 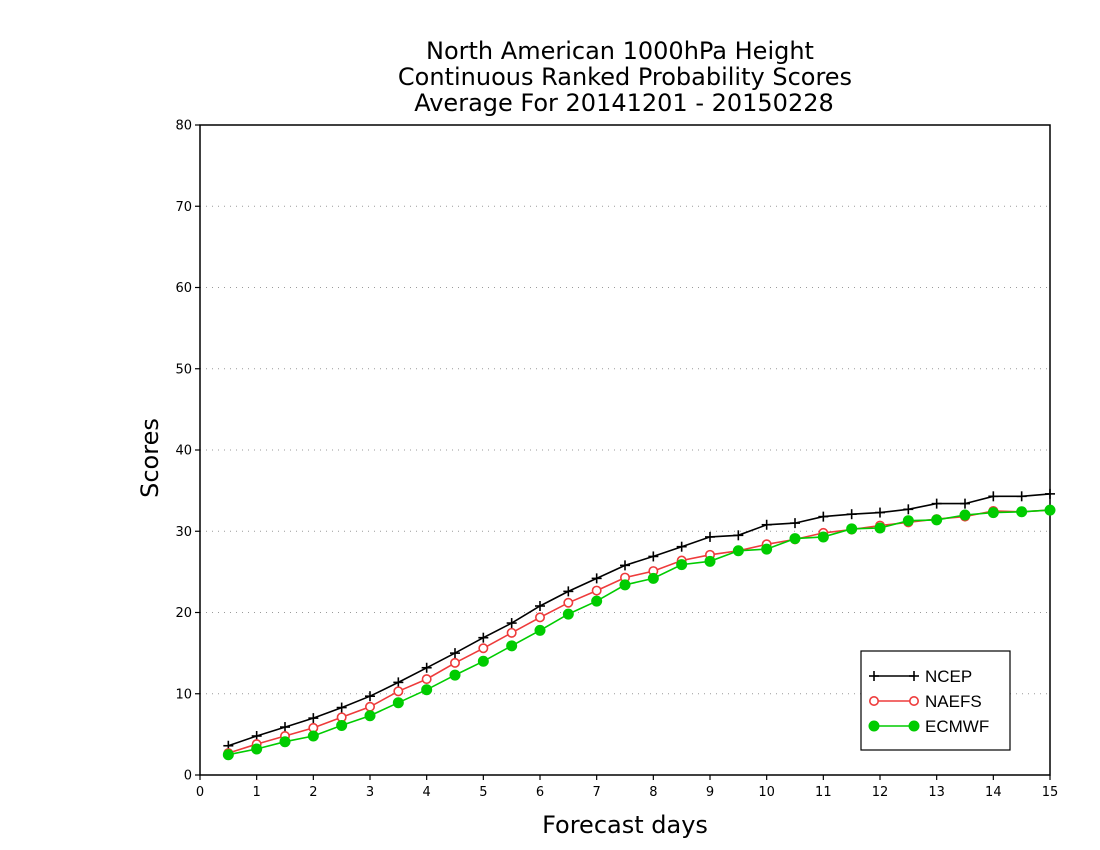 I want to click on x-tick-label: 1, so click(x=257, y=792).